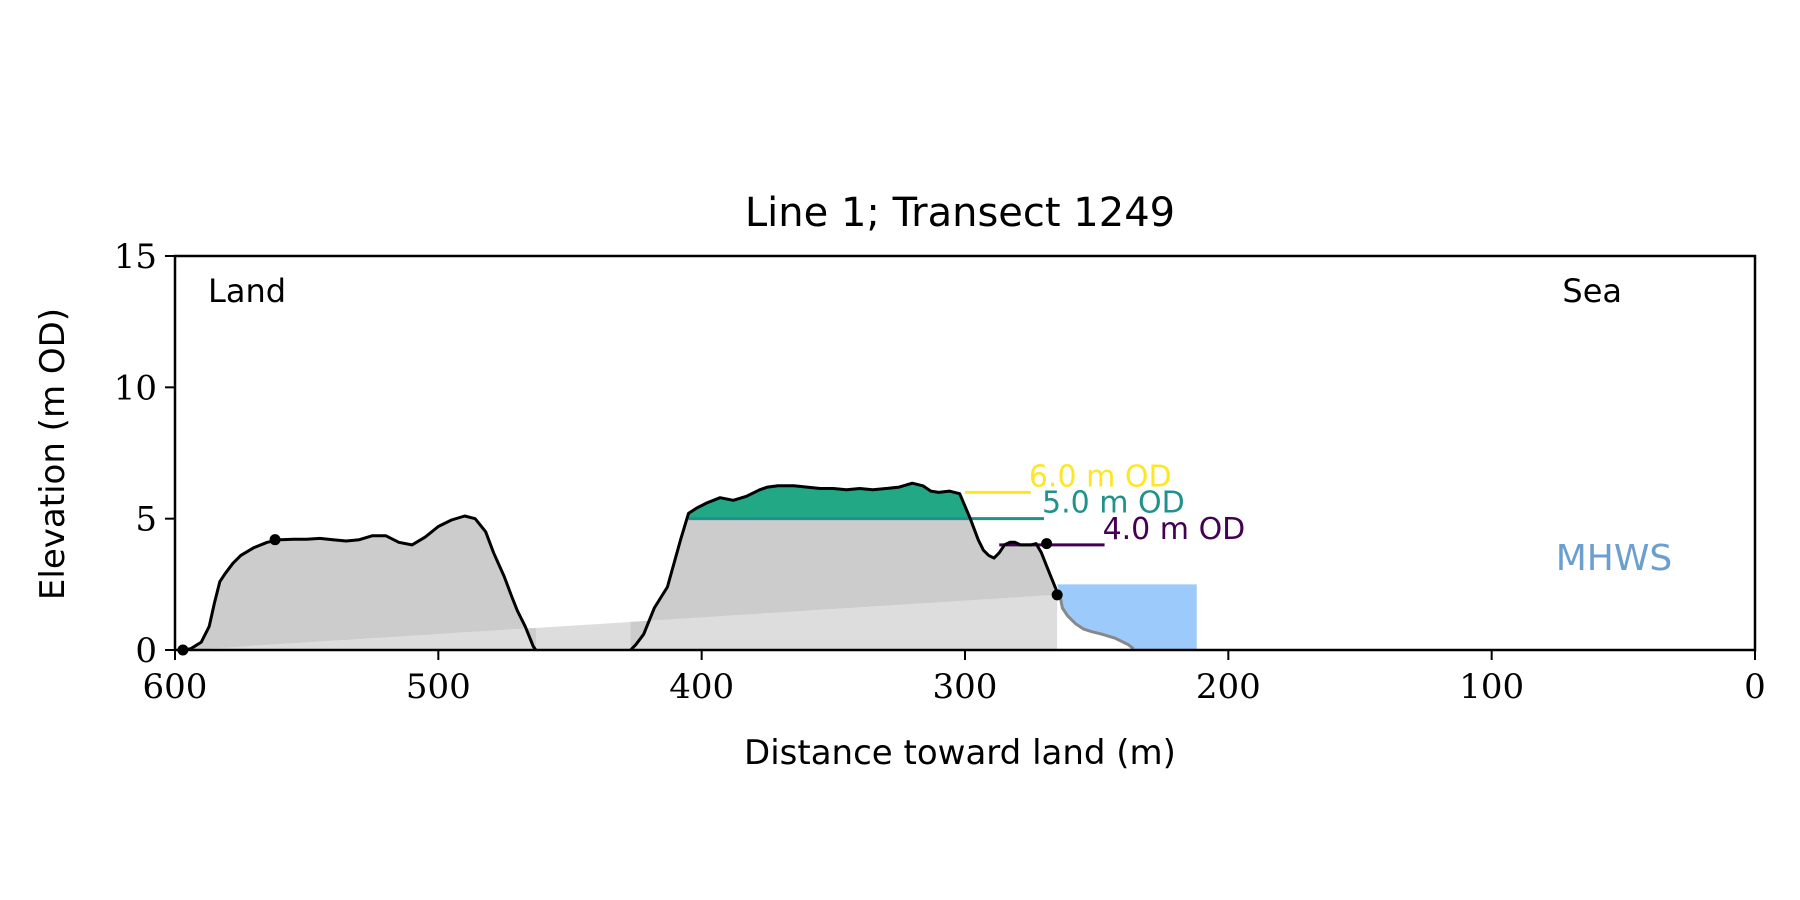 This screenshot has height=900, width=1800. What do you see at coordinates (135, 388) in the screenshot?
I see `y-tick-label-10: 10` at bounding box center [135, 388].